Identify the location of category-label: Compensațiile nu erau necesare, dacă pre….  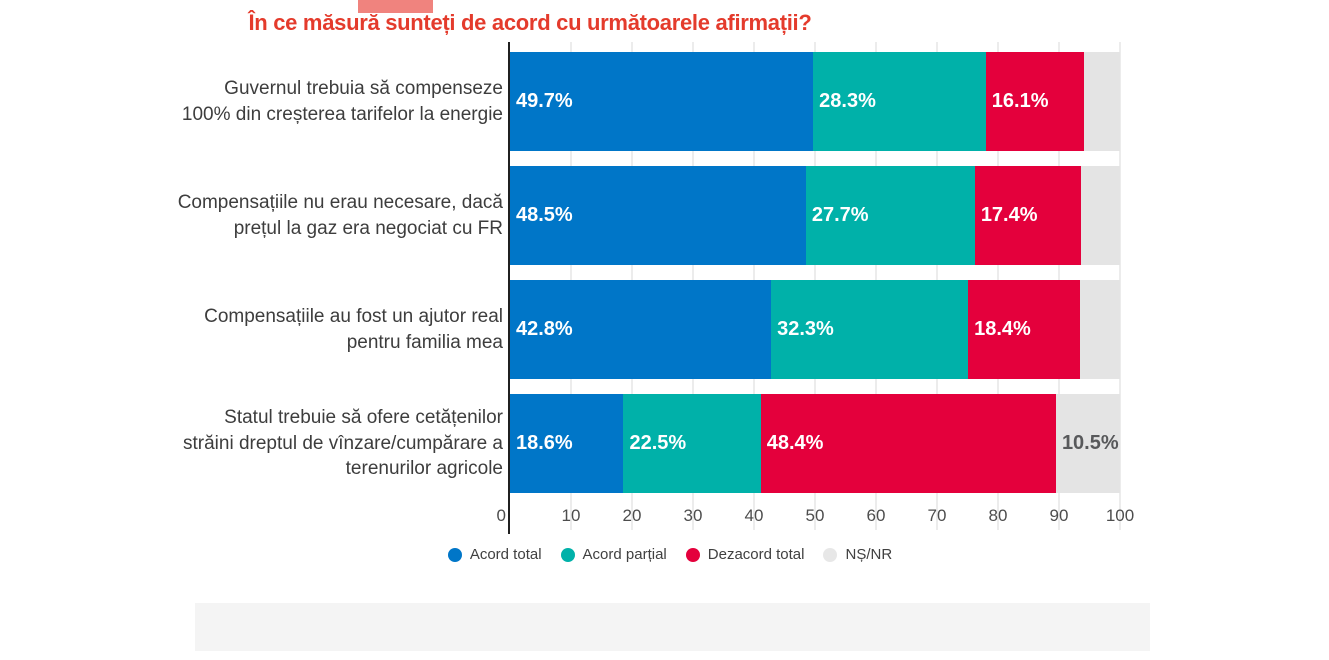
(340, 215).